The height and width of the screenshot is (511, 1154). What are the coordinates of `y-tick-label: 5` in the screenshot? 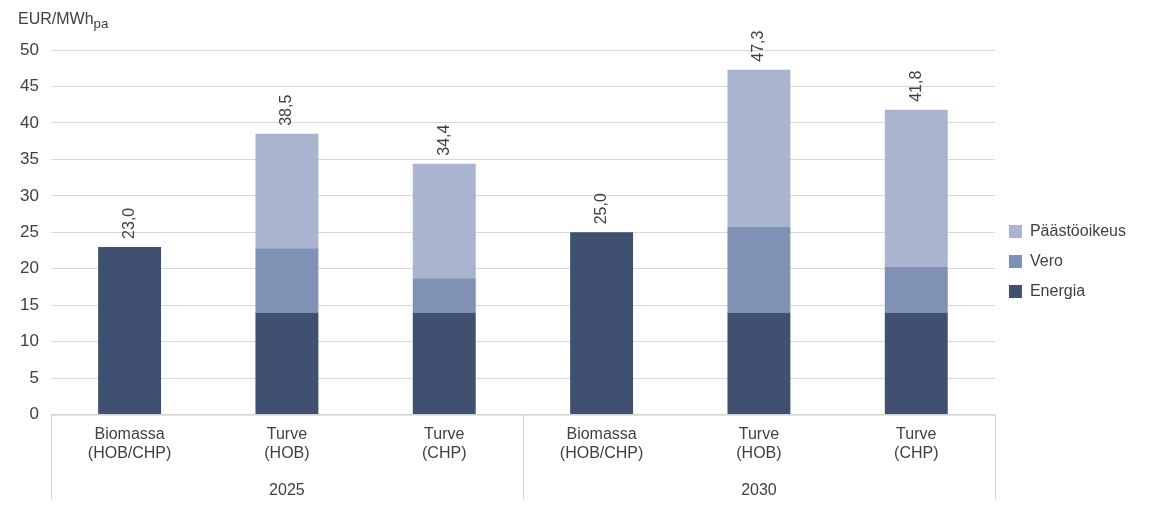 It's located at (34, 377).